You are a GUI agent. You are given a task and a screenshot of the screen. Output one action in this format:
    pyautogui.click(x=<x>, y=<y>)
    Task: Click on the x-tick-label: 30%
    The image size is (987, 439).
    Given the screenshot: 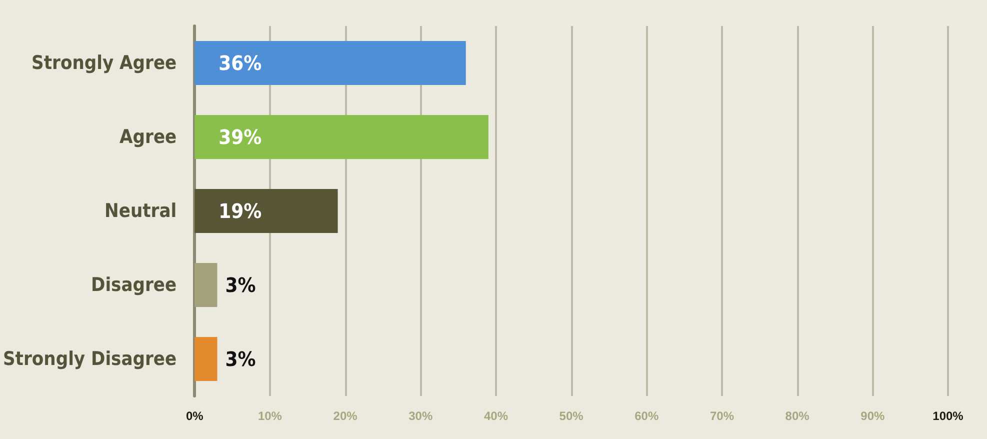 What is the action you would take?
    pyautogui.click(x=420, y=416)
    